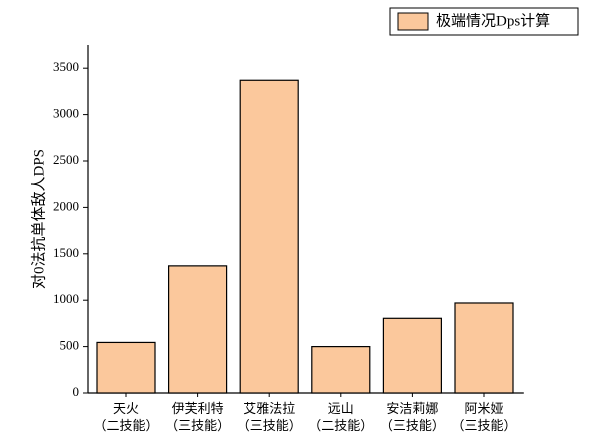  What do you see at coordinates (38, 219) in the screenshot?
I see `y-axis-label: 对0法抗单体敌人DPS` at bounding box center [38, 219].